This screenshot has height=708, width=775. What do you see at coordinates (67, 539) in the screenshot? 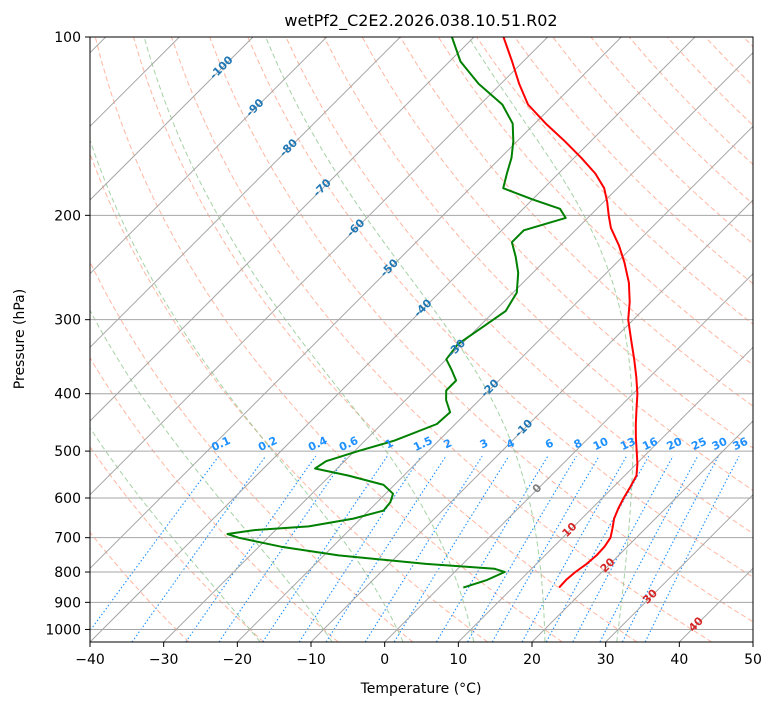
I see `y-tick-label: 700` at bounding box center [67, 539].